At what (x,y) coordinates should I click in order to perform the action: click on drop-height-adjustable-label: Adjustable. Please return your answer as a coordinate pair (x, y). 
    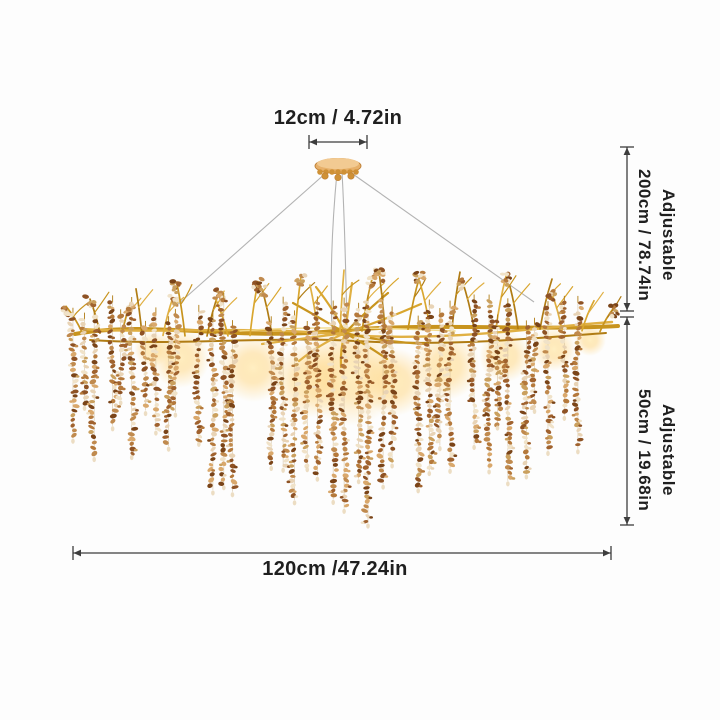
    Looking at the image, I should click on (668, 235).